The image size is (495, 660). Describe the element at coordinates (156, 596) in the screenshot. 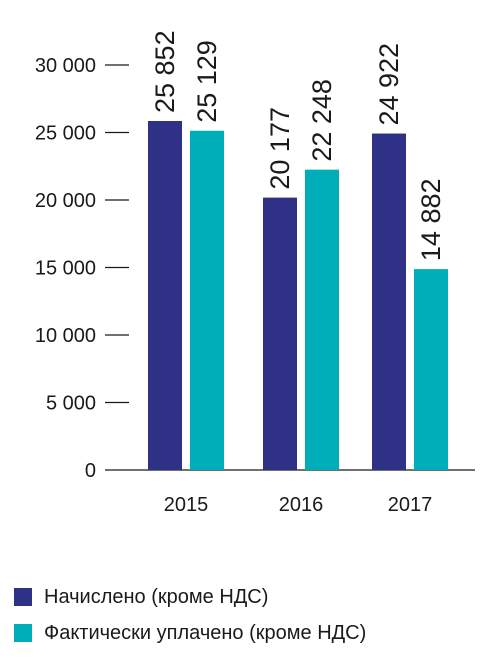

I see `legend-label-series-1: Начислено (кроме НДС)` at that location.